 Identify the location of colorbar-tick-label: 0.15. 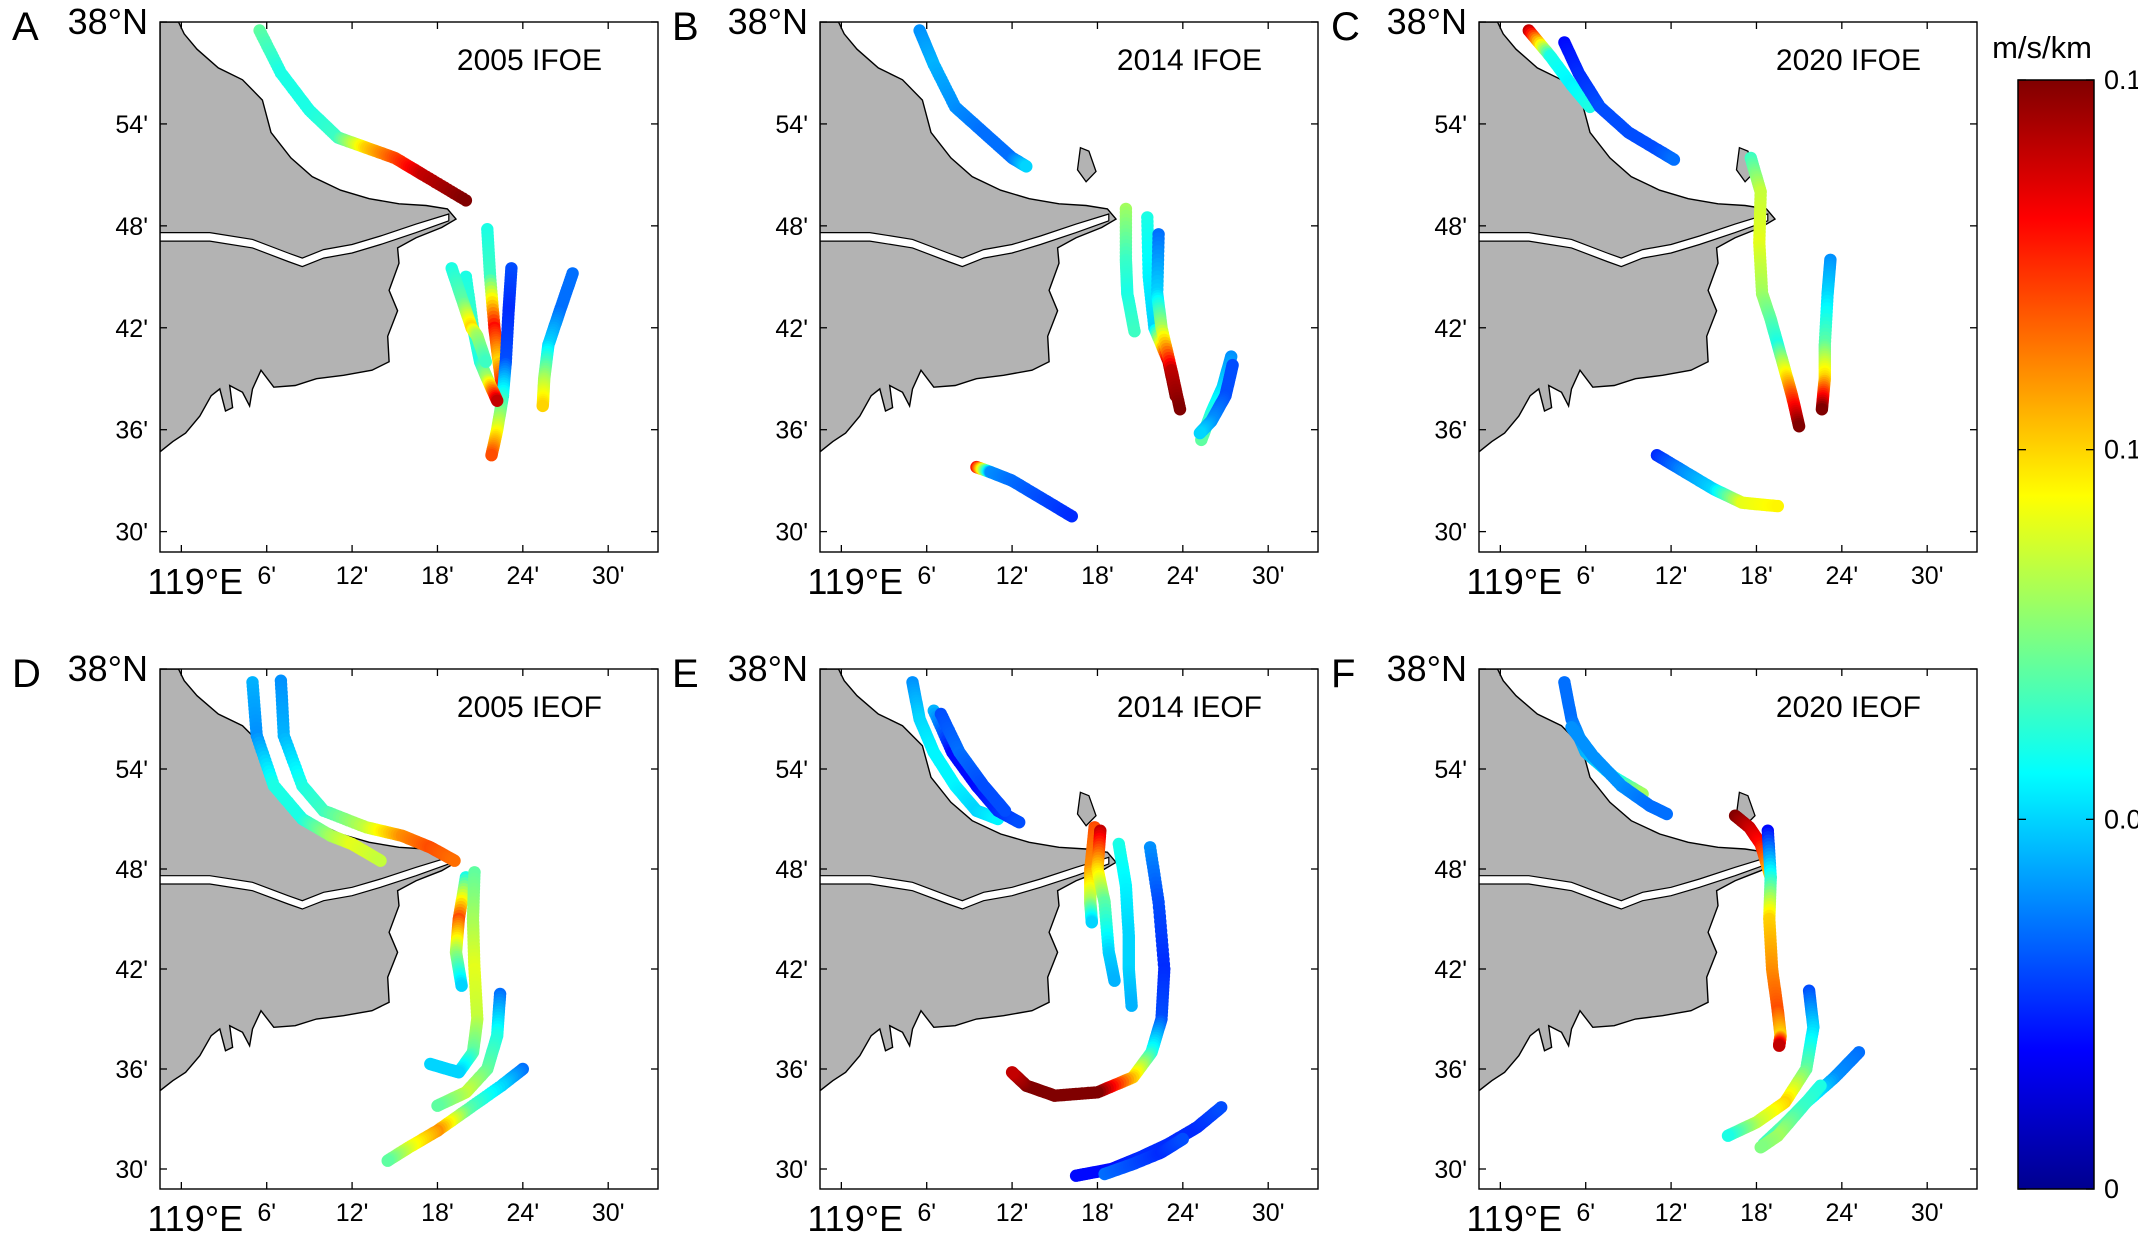
(2121, 80).